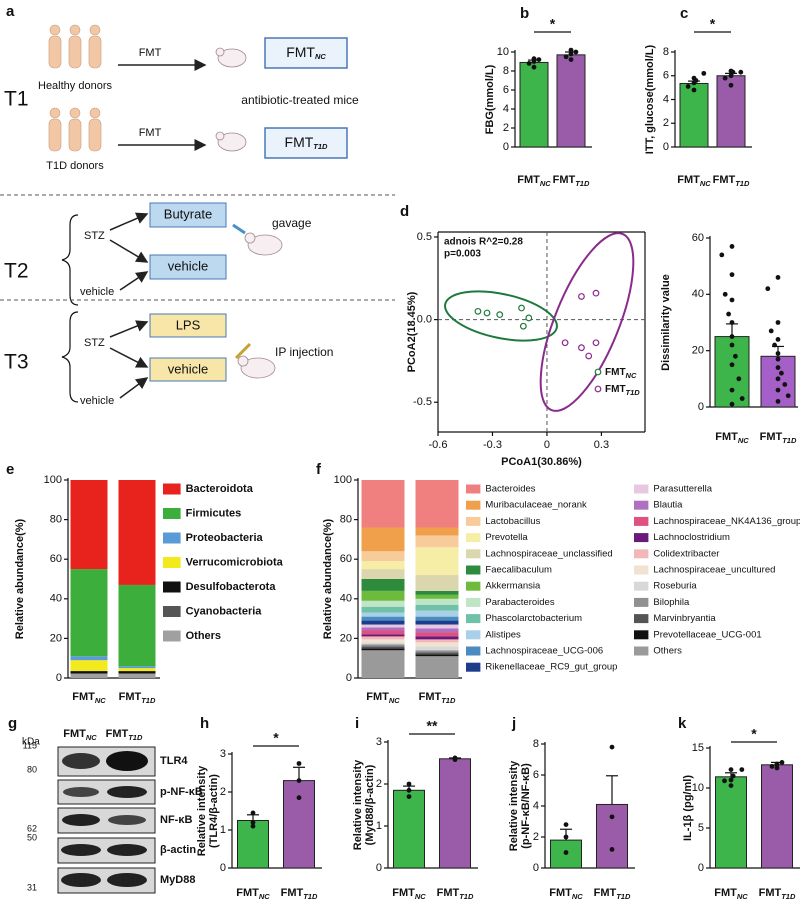 Image resolution: width=800 pixels, height=908 pixels. Describe the element at coordinates (276, 738) in the screenshot. I see `significance-label: *` at that location.